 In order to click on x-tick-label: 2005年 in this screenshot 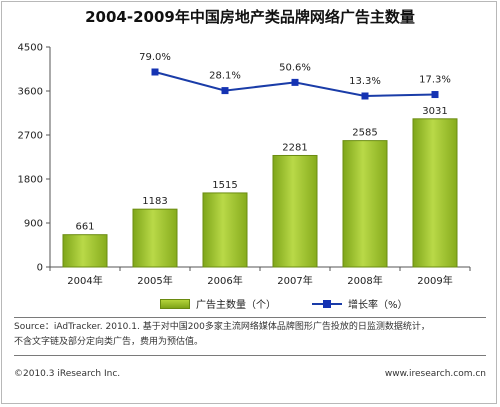, I will do `click(154, 280)`.